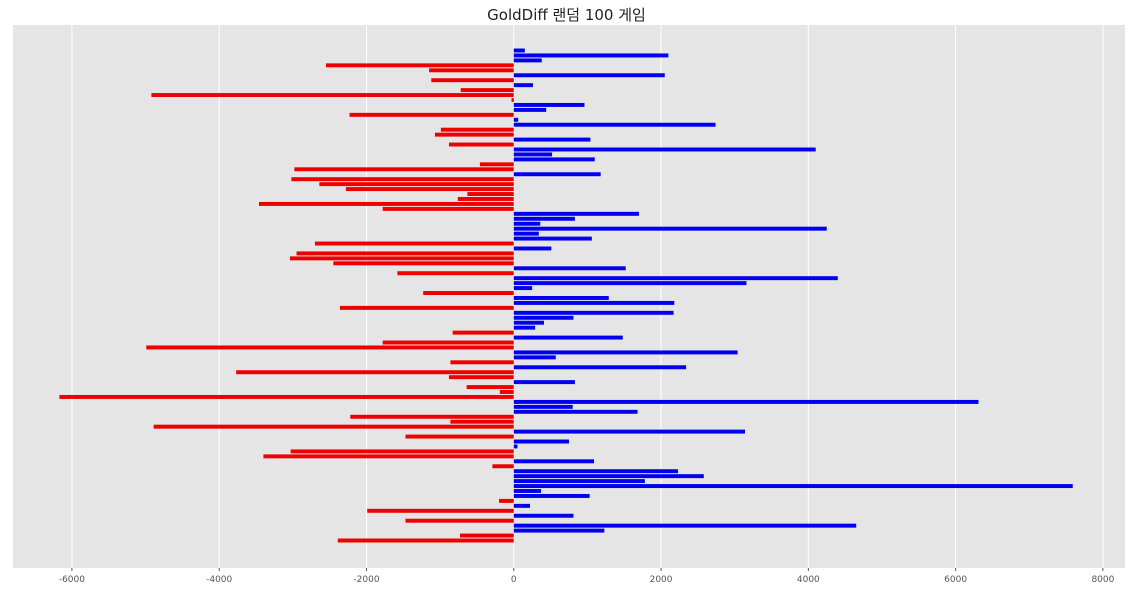  Describe the element at coordinates (514, 580) in the screenshot. I see `x-tick-label: 0` at that location.